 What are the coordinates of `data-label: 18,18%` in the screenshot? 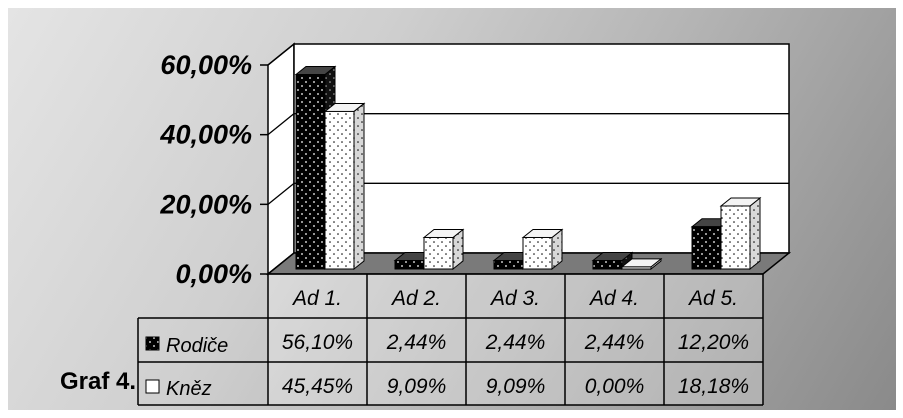 It's located at (713, 386).